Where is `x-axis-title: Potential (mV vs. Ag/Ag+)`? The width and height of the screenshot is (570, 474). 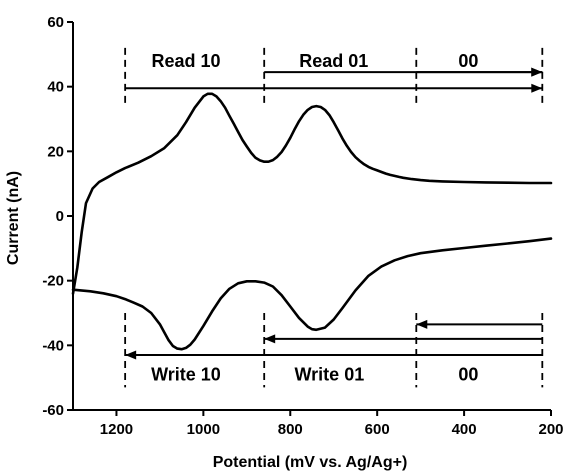 x-axis-title: Potential (mV vs. Ag/Ag+) is located at coordinates (310, 462).